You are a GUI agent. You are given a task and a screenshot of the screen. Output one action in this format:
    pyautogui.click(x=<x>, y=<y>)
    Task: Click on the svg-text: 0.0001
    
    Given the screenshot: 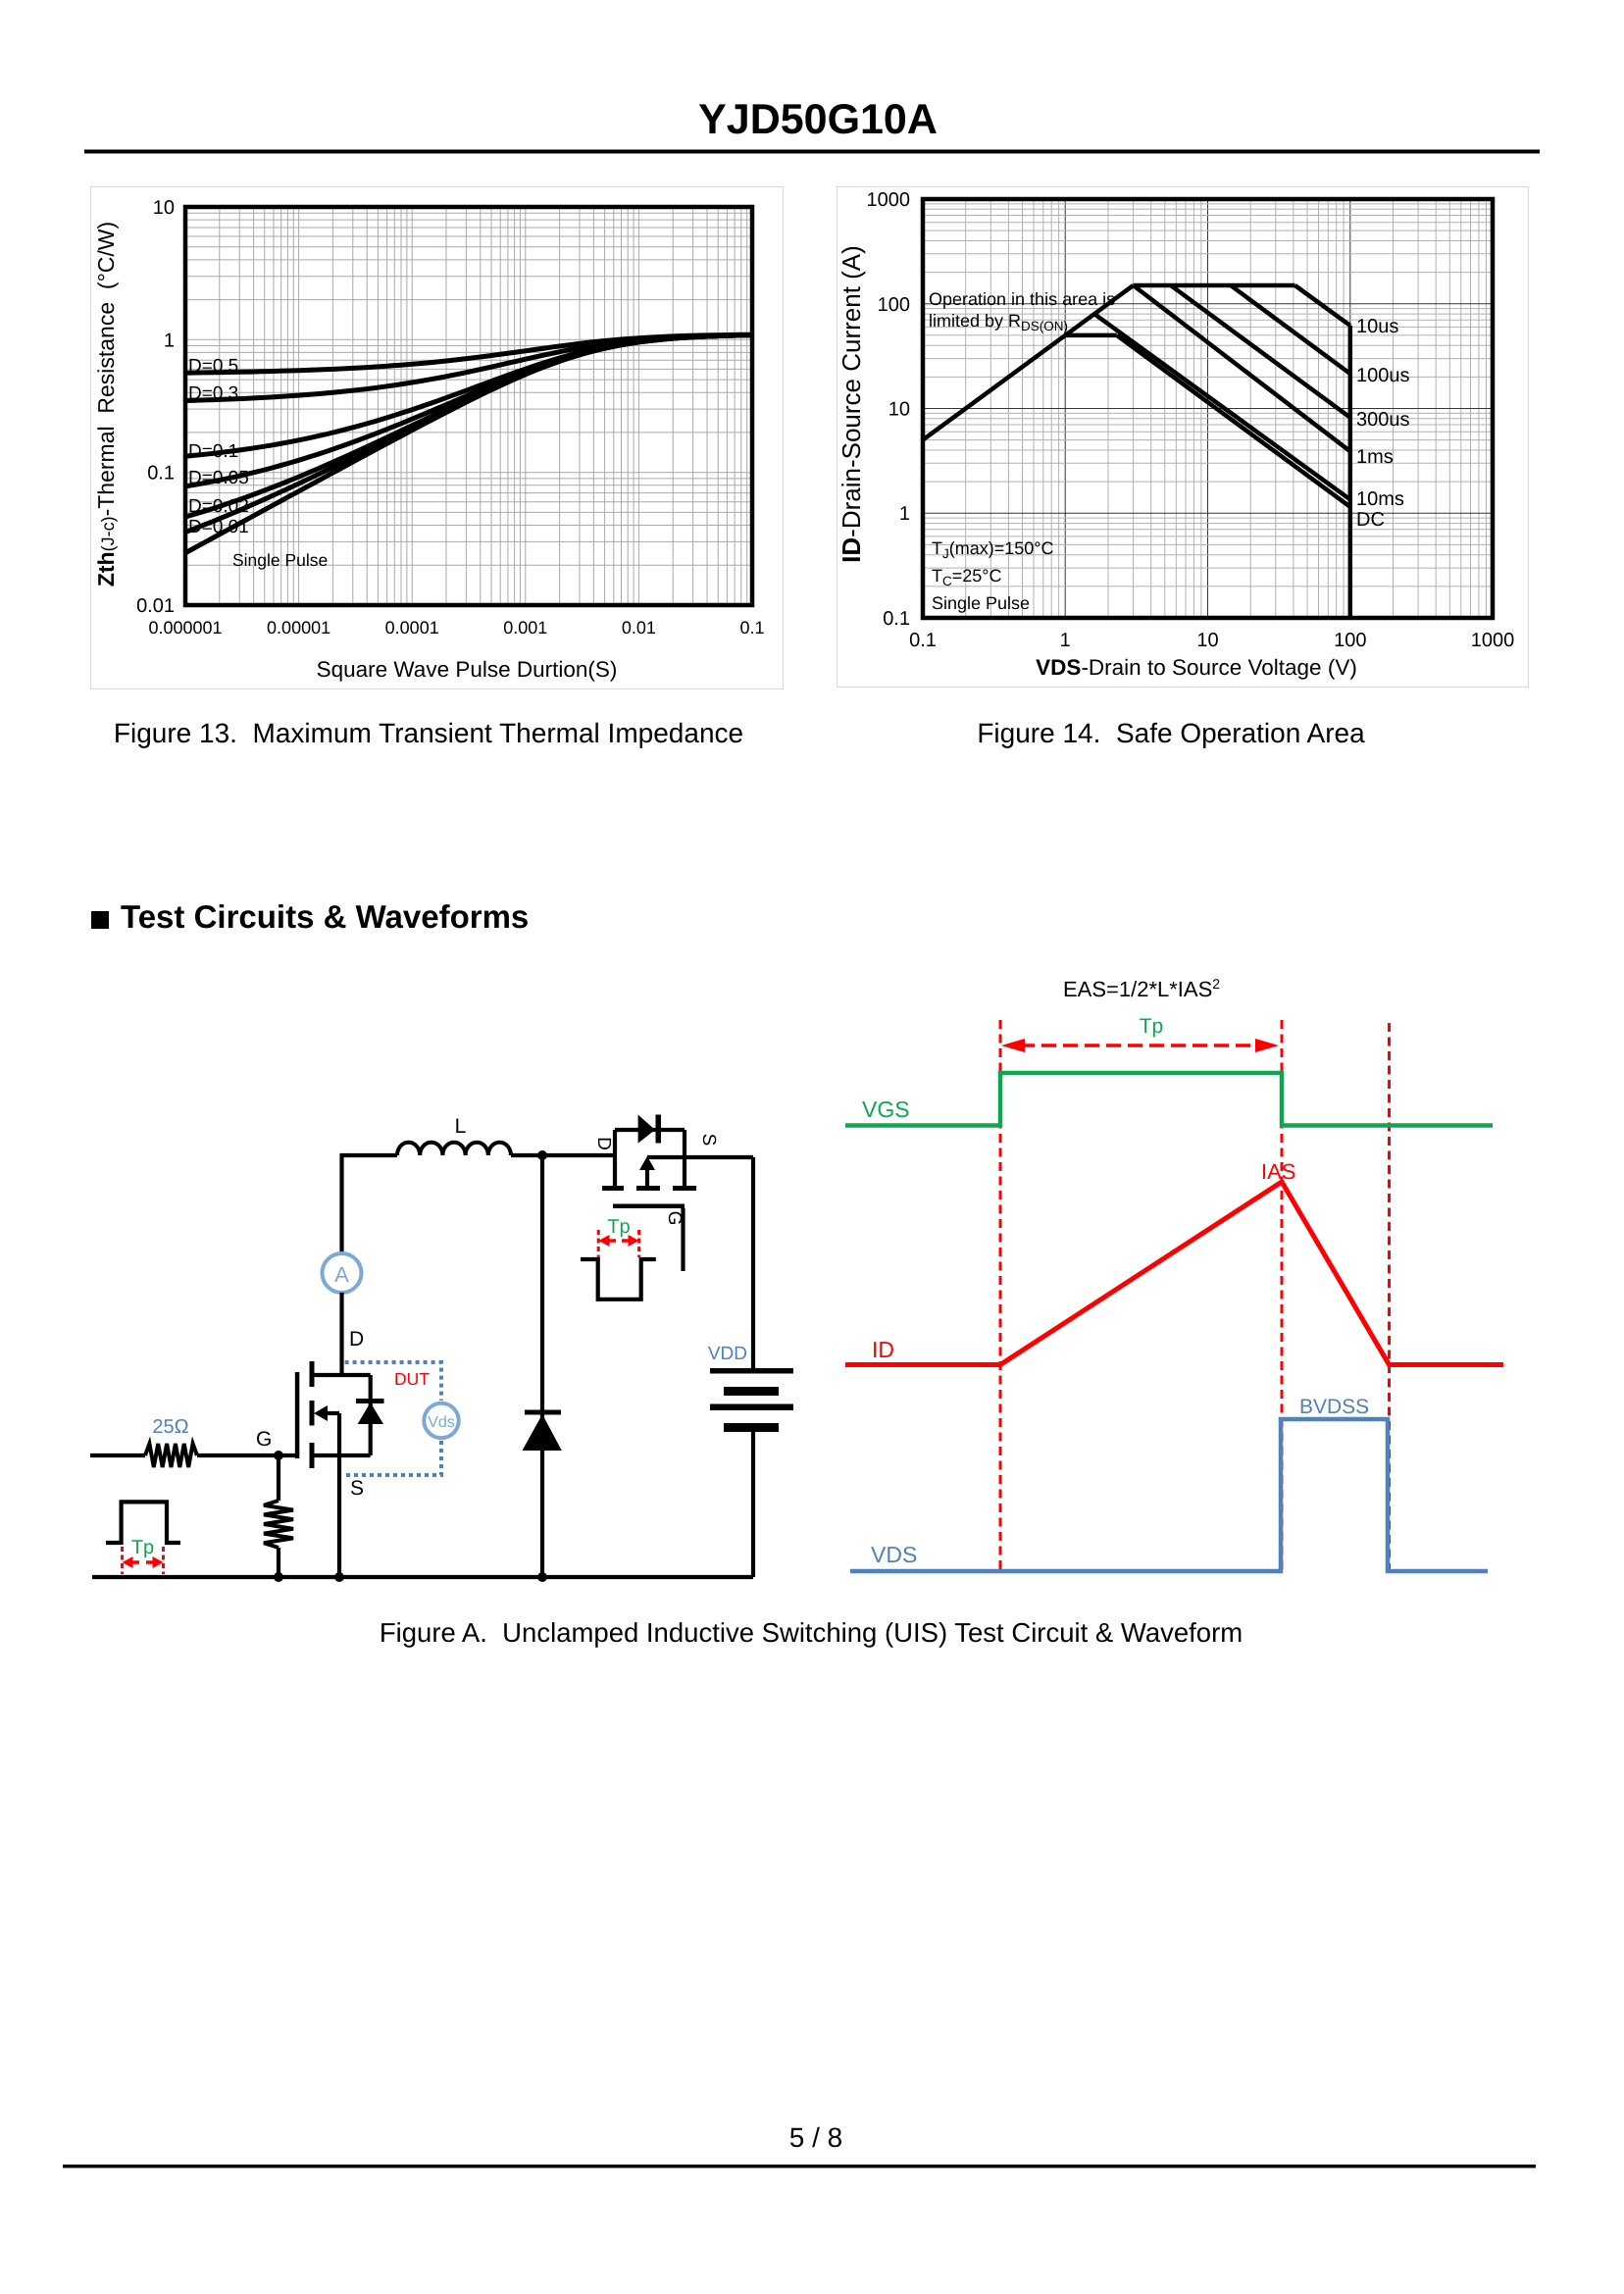 What is the action you would take?
    pyautogui.click(x=412, y=627)
    